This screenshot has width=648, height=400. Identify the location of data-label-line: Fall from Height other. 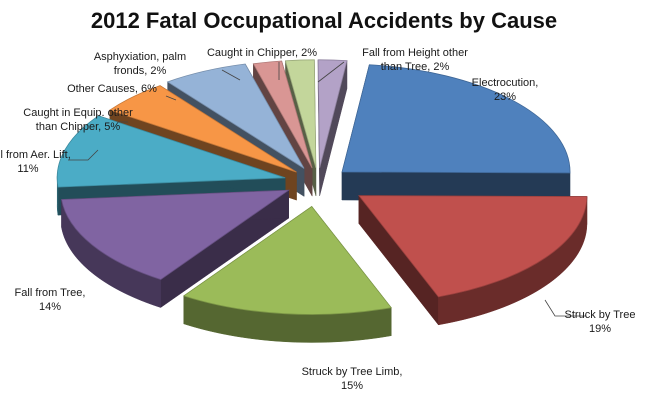
(415, 53).